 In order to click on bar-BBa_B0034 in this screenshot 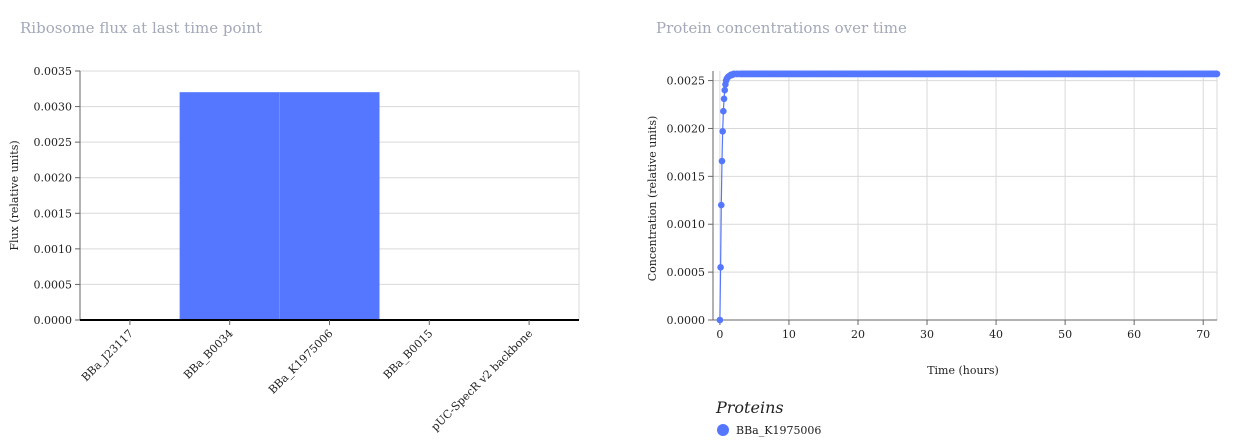, I will do `click(229, 206)`.